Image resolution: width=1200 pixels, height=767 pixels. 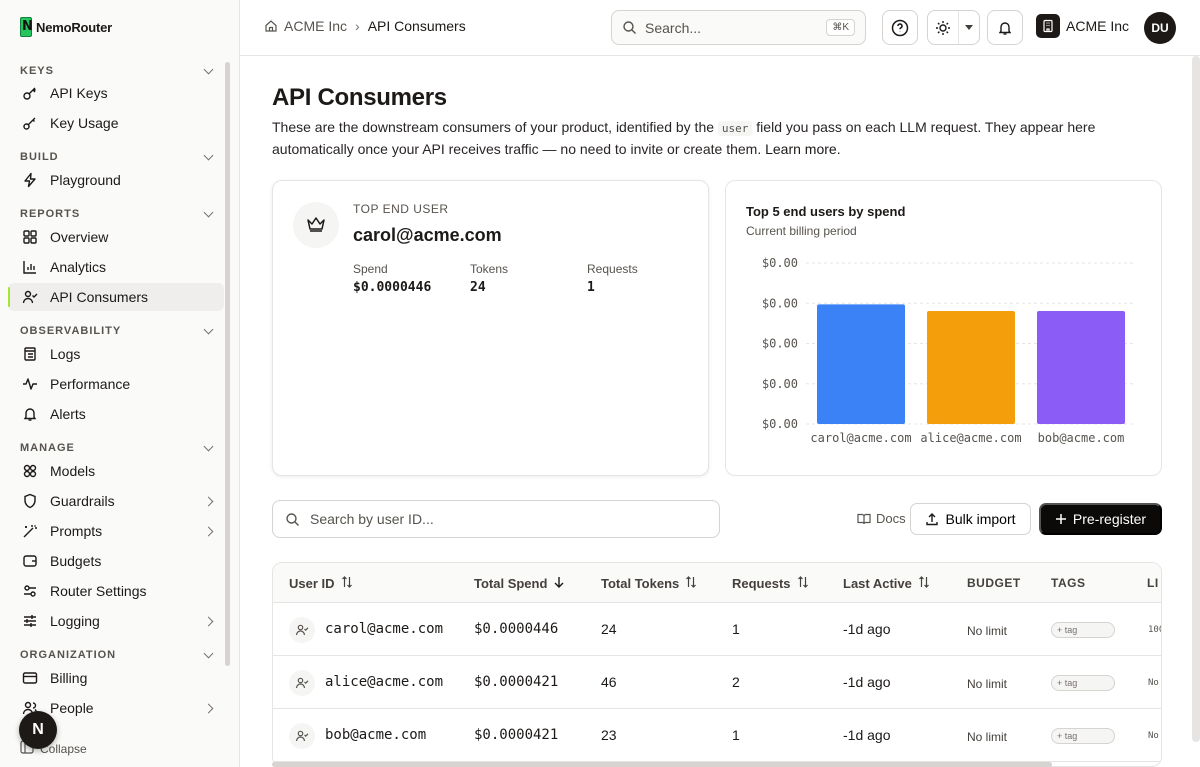 I want to click on sidebar-item-budgets: Budgets, so click(x=116, y=561).